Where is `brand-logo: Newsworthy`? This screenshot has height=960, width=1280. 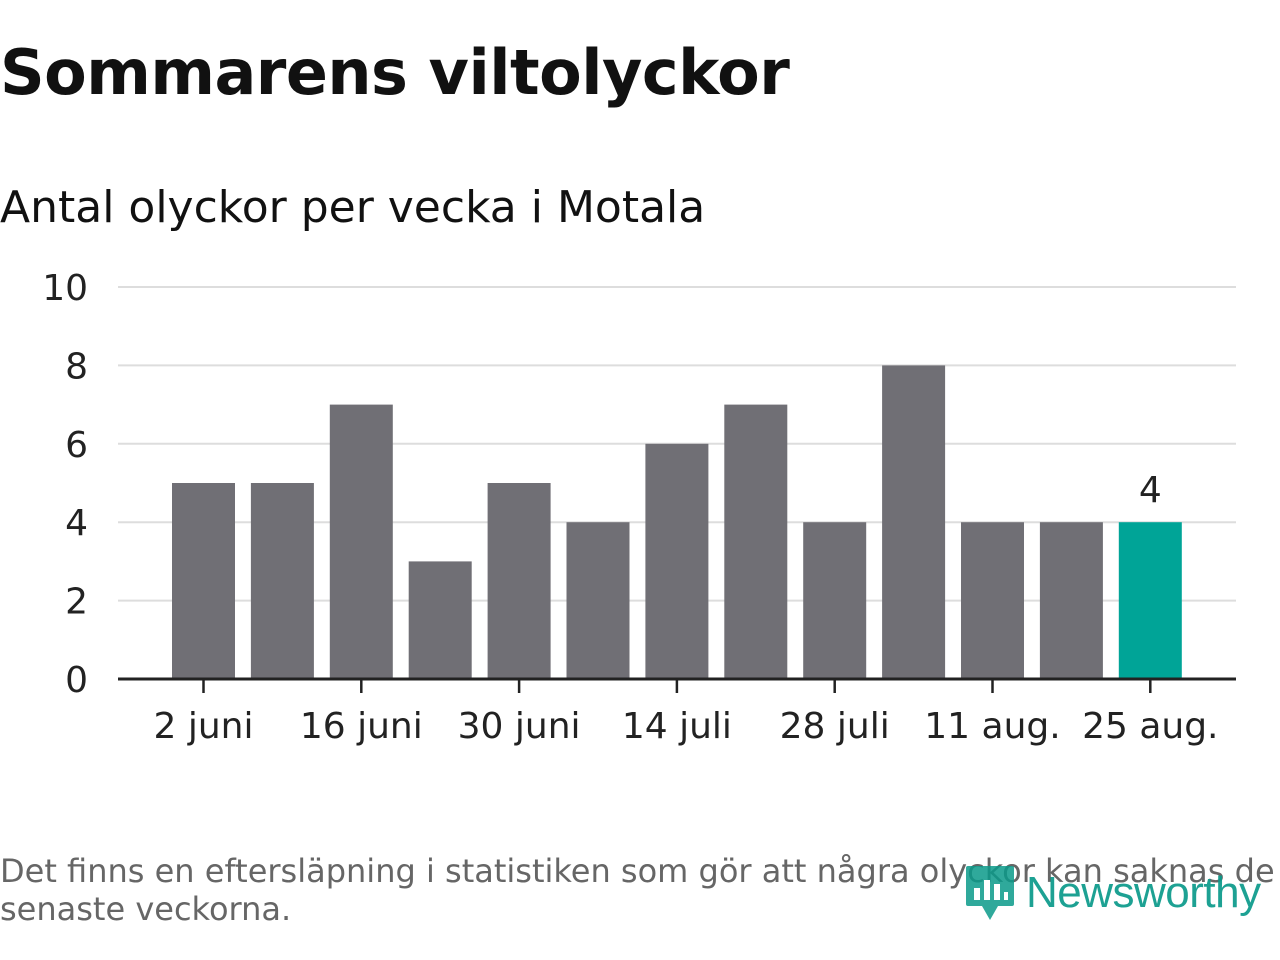
brand-logo: Newsworthy is located at coordinates (1112, 893).